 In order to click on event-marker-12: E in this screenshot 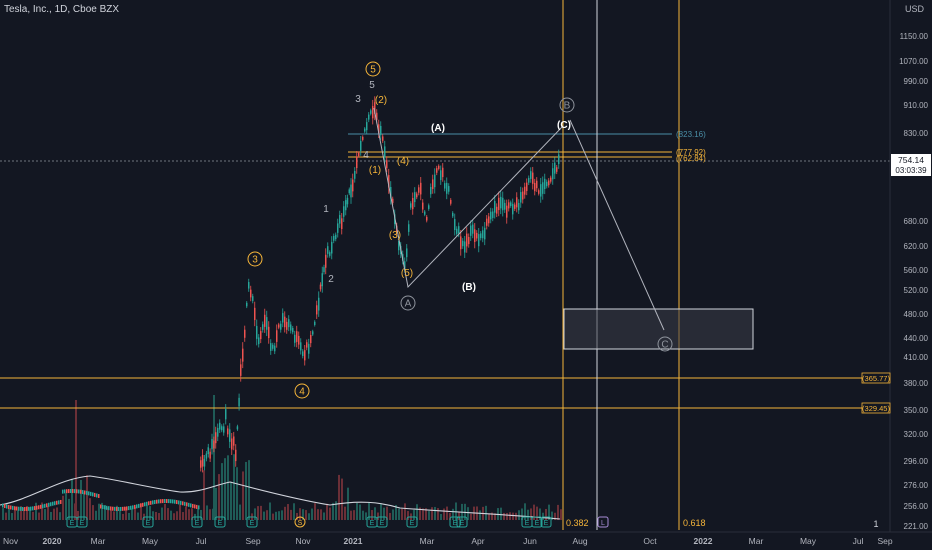, I will do `click(462, 523)`.